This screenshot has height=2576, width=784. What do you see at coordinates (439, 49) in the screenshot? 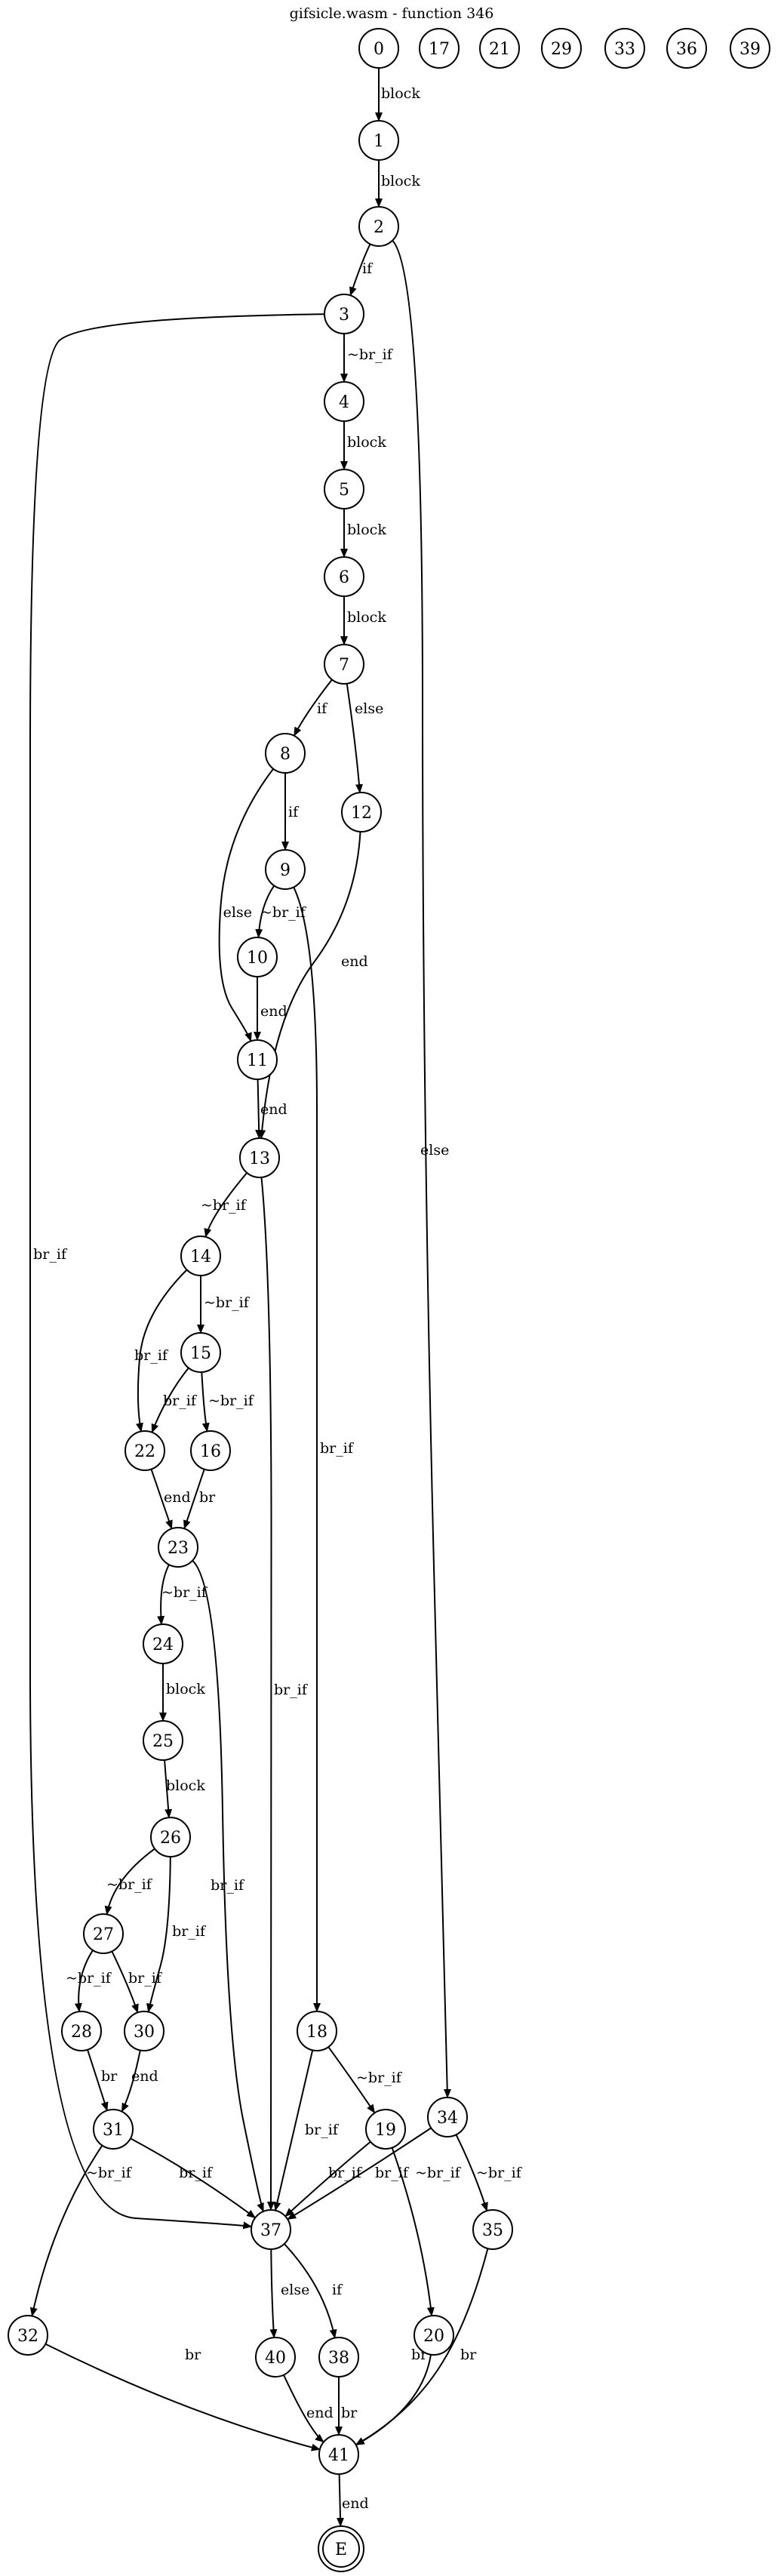
I see `node-label: 17` at bounding box center [439, 49].